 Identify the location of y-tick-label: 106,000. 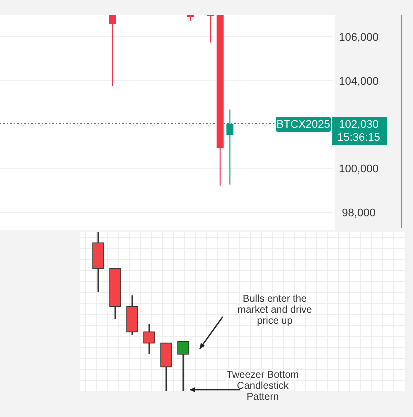
(359, 38).